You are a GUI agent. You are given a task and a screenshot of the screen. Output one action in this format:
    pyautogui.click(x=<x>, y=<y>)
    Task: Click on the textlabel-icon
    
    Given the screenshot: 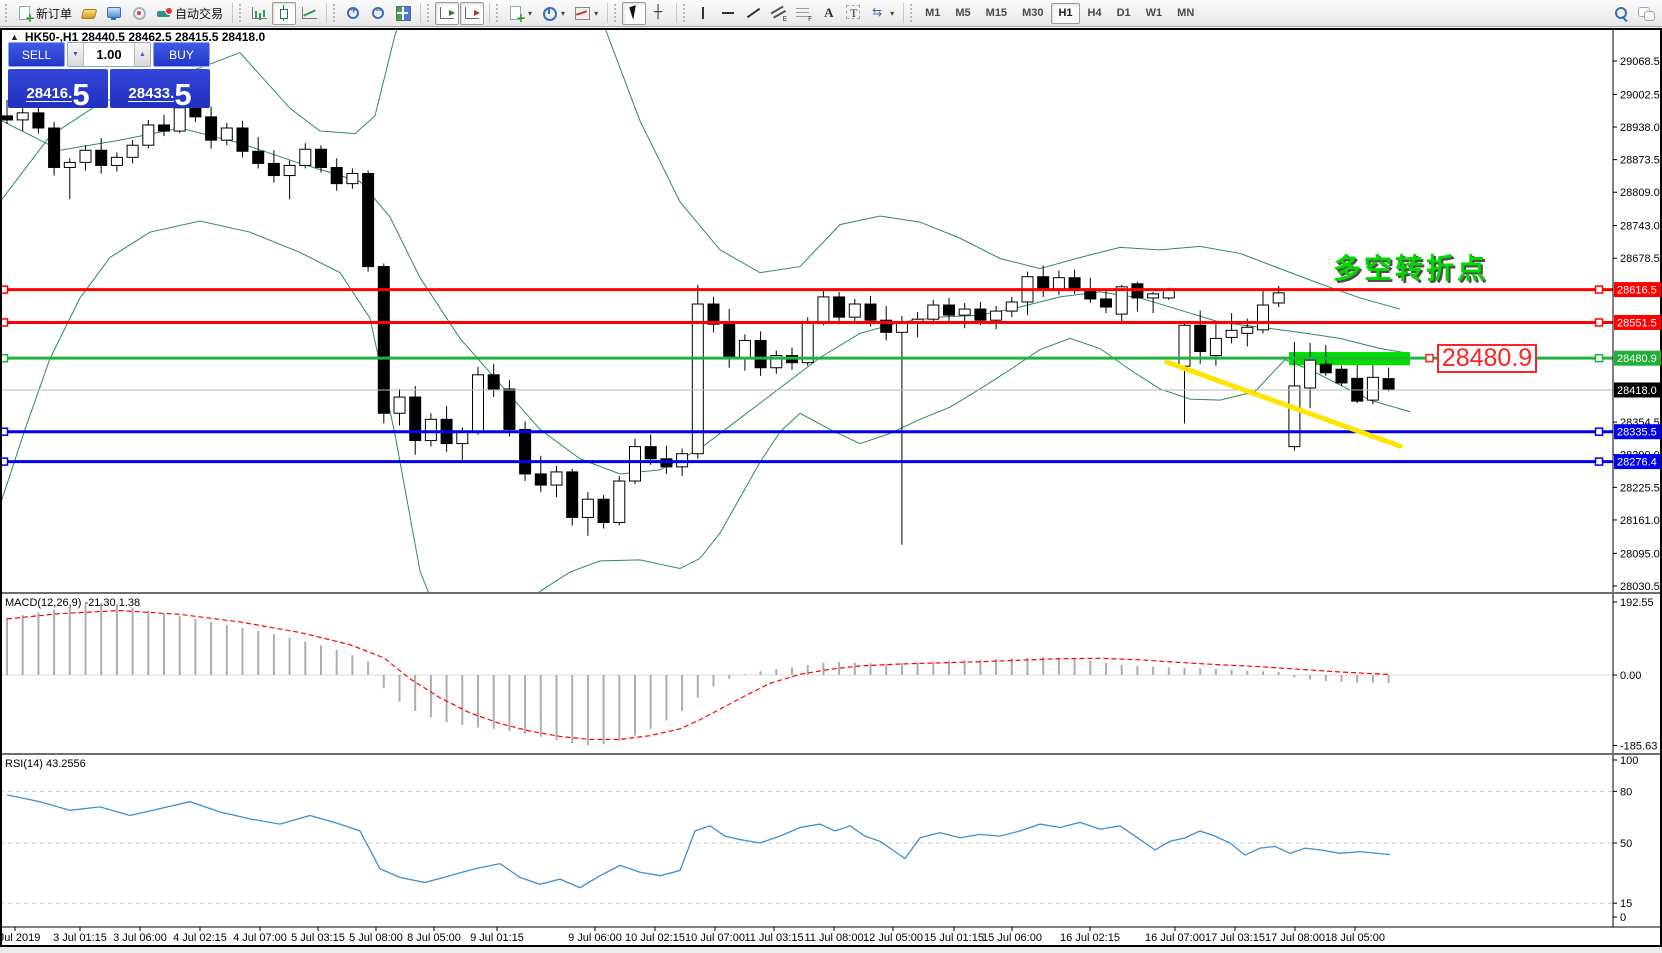 What is the action you would take?
    pyautogui.click(x=853, y=13)
    